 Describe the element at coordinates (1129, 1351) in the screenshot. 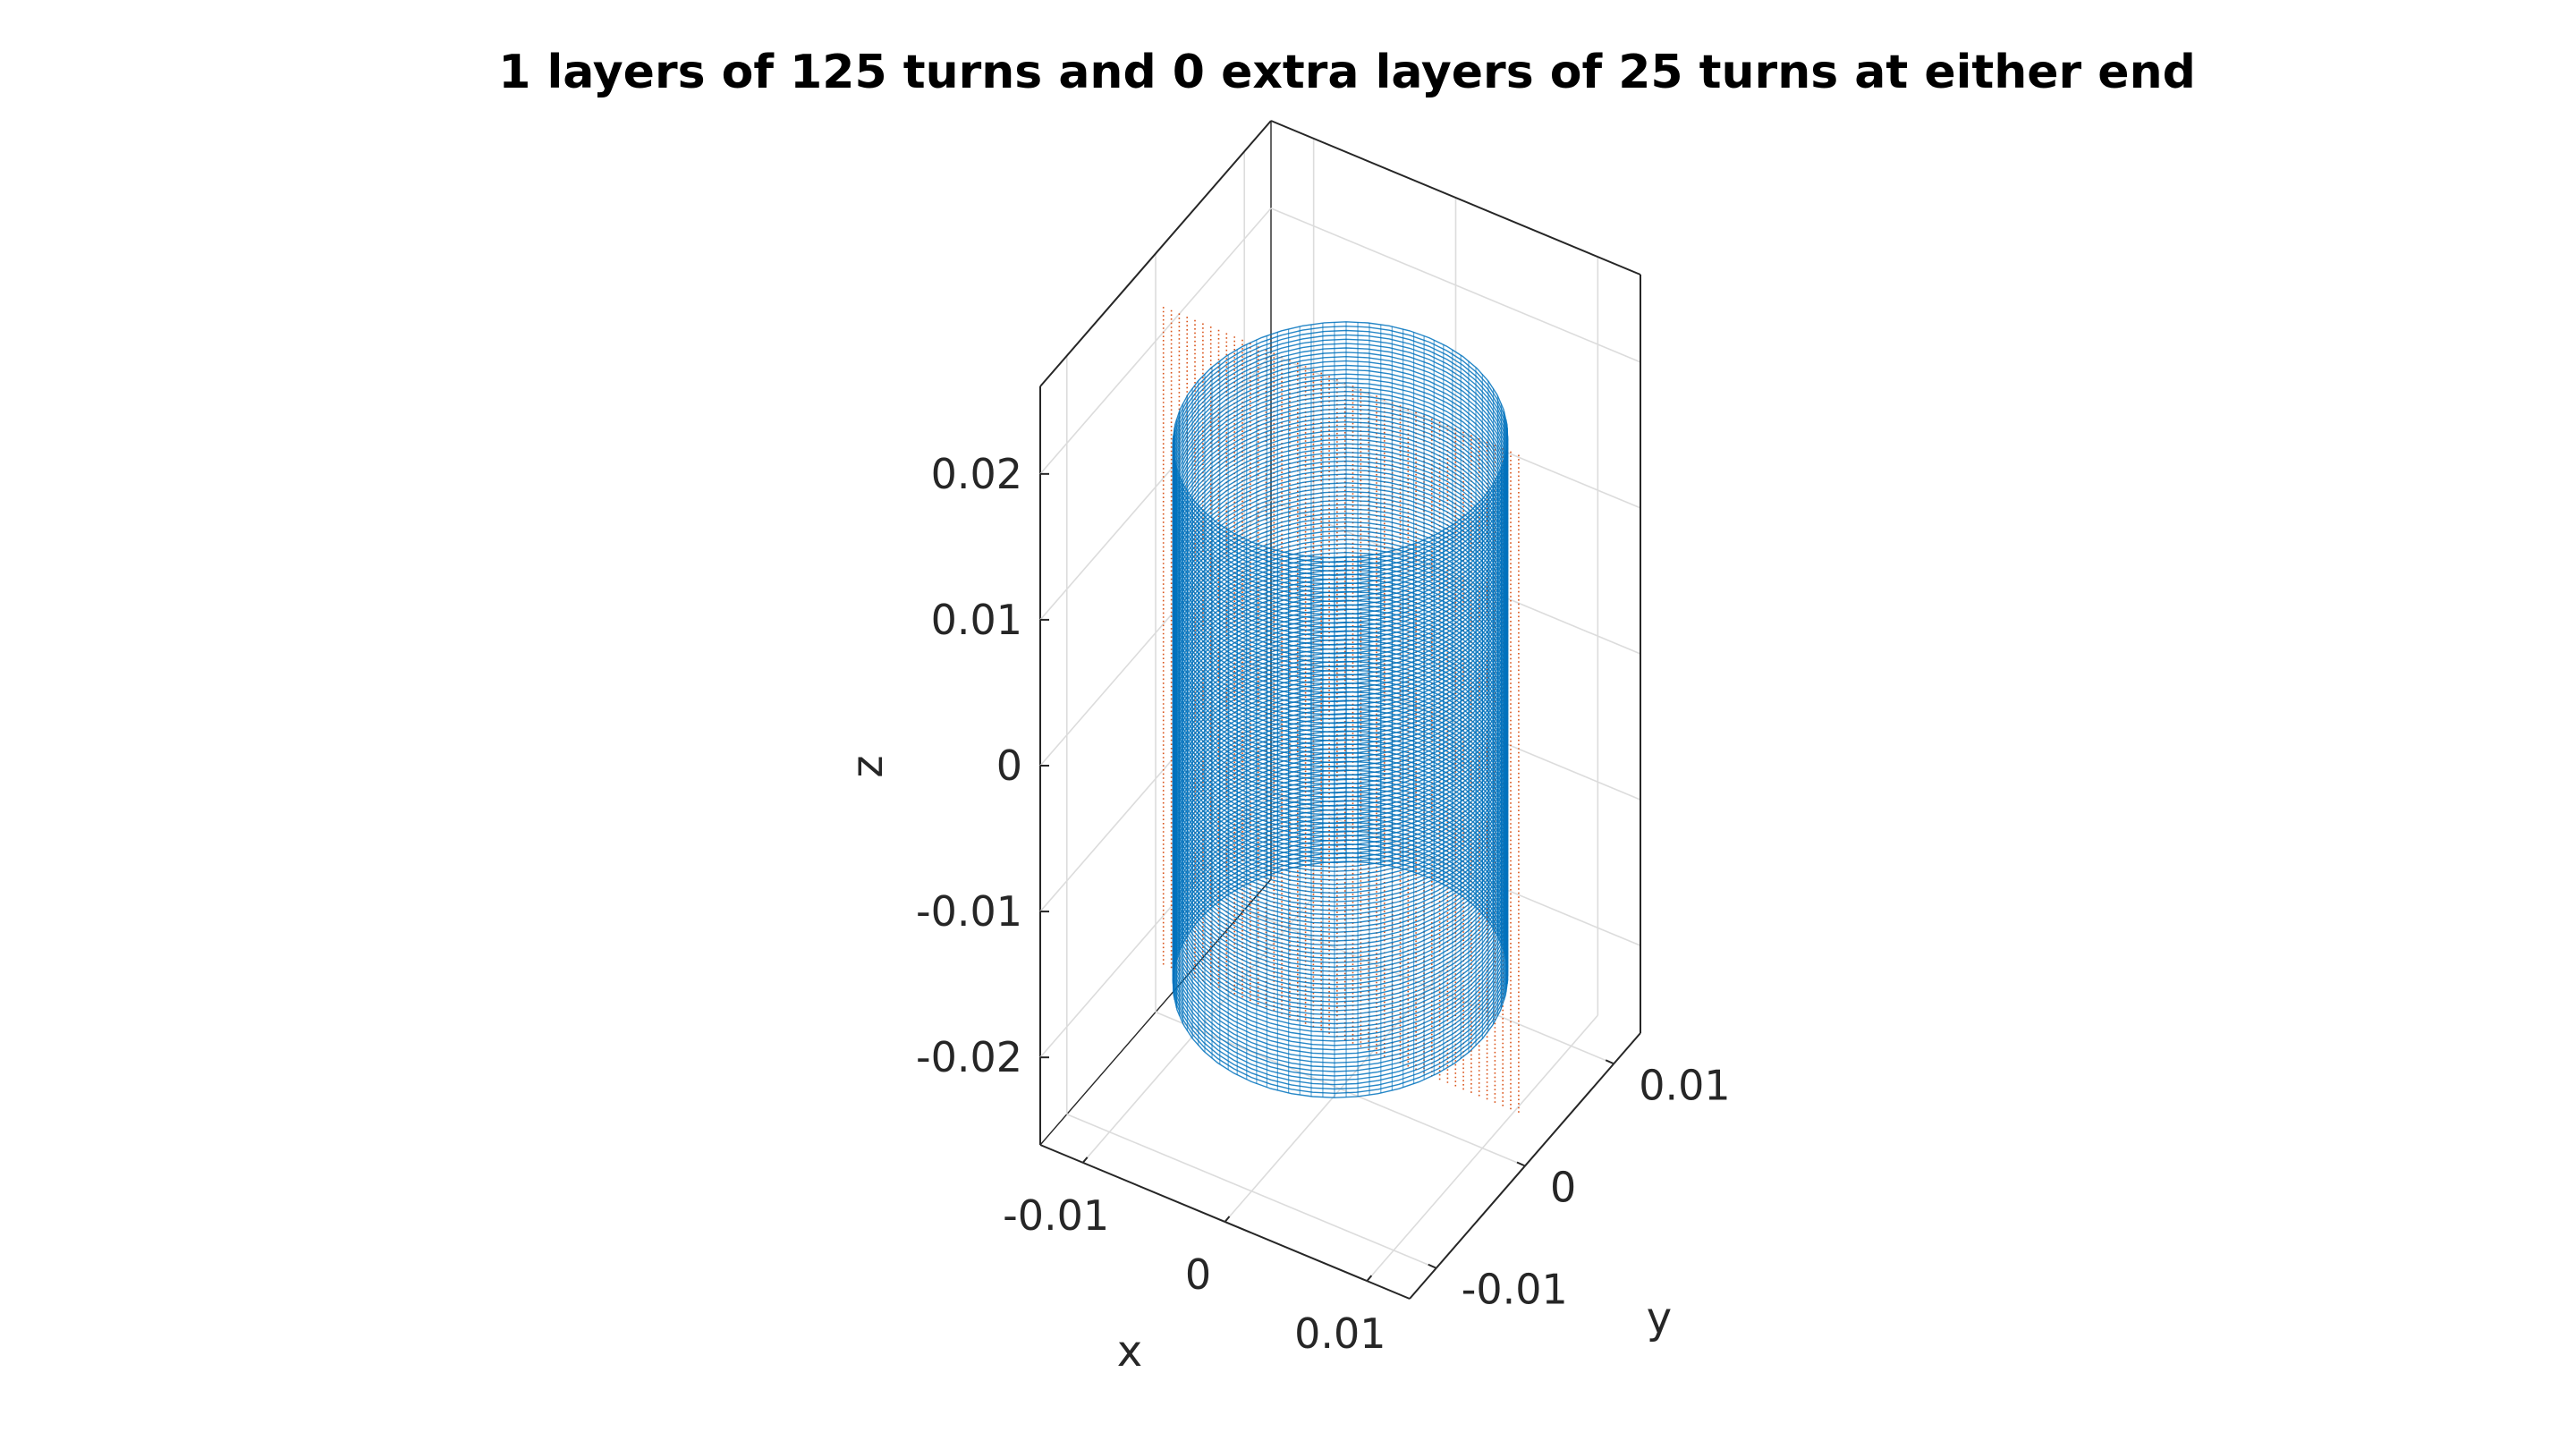

I see `x-axis-label: x` at that location.